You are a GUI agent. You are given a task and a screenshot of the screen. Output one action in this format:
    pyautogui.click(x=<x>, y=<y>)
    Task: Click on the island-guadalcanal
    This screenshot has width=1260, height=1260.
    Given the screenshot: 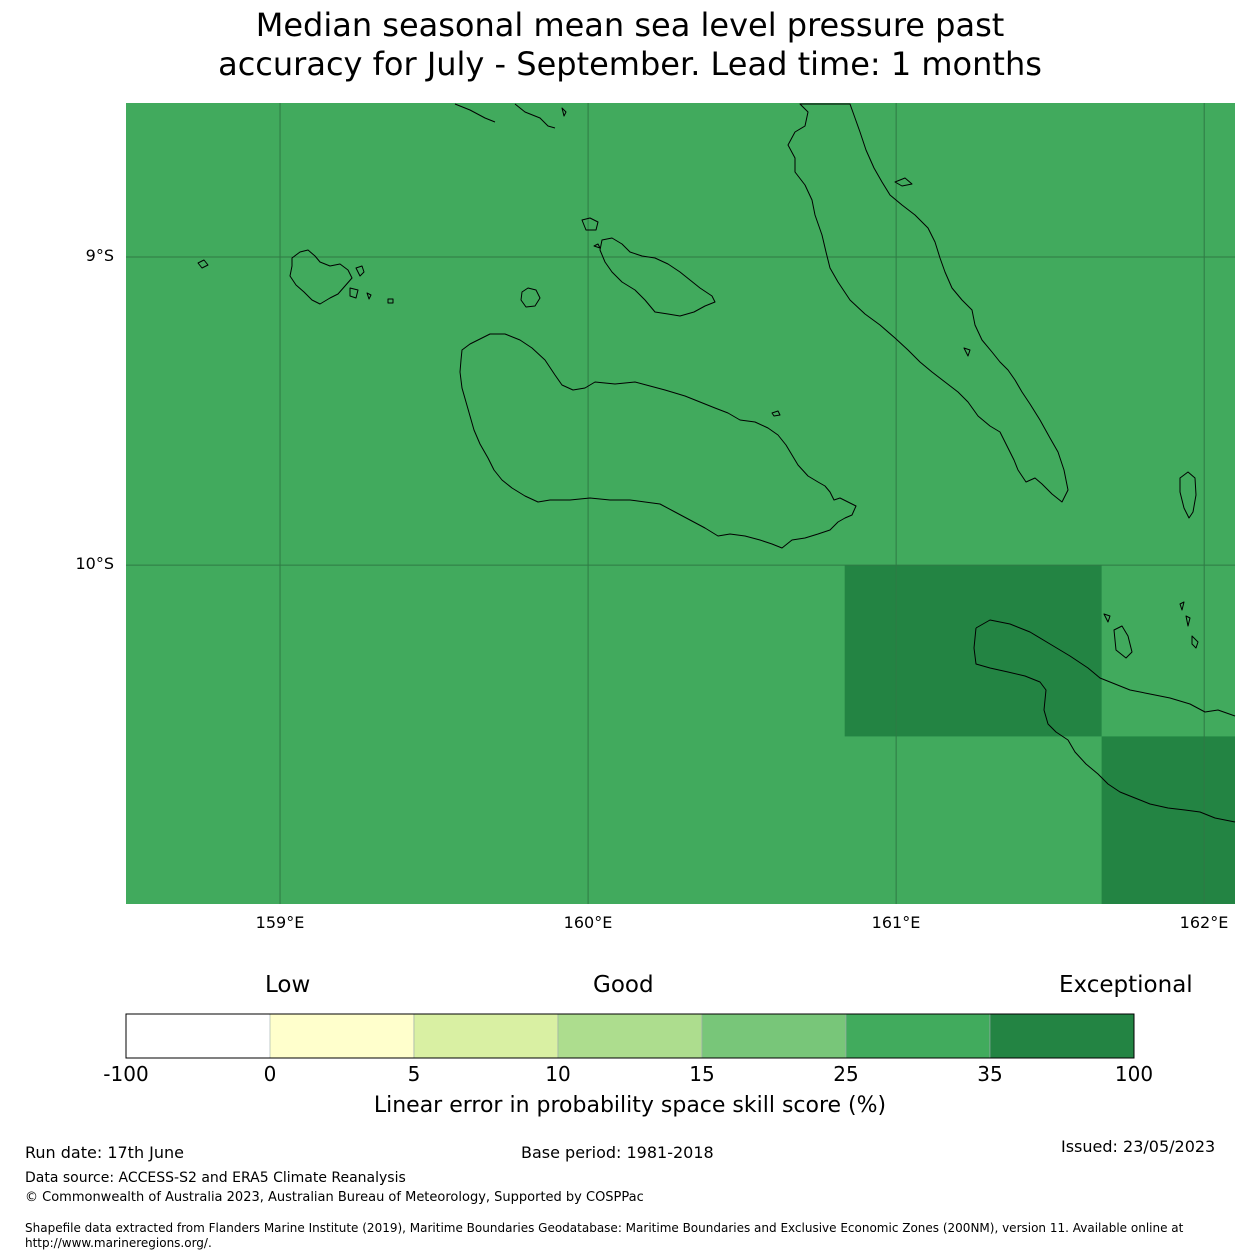 What is the action you would take?
    pyautogui.click(x=658, y=441)
    